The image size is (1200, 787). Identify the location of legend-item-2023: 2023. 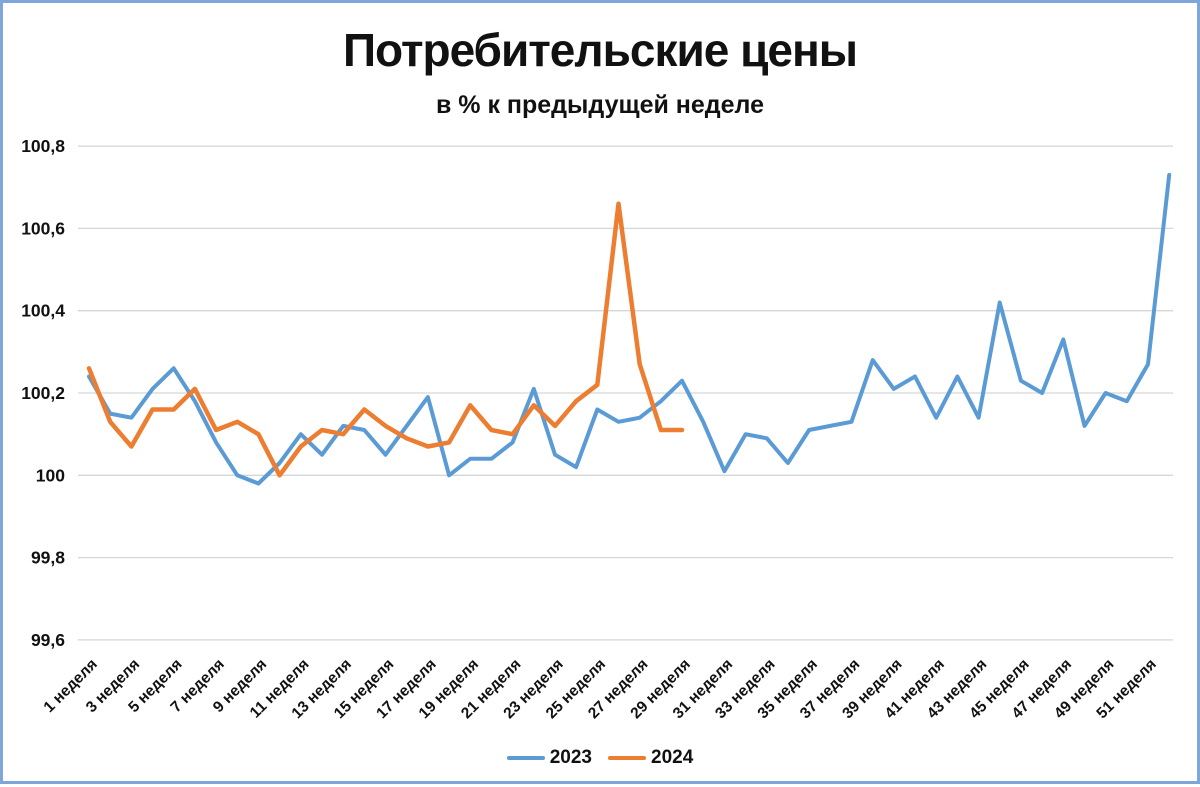
(549, 758).